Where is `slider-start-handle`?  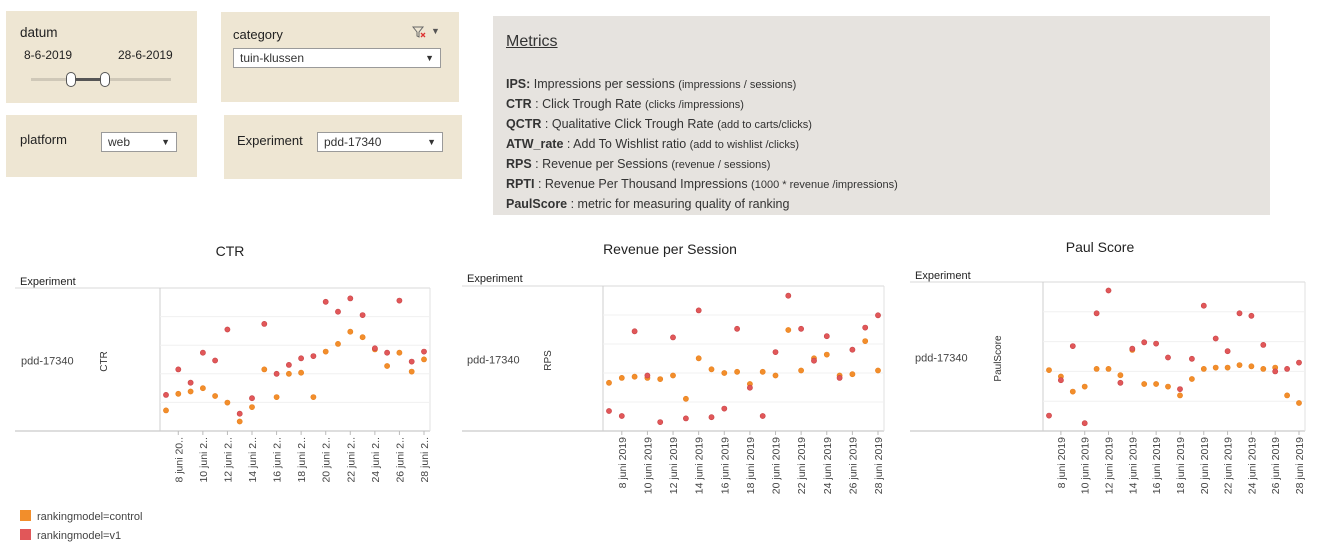
slider-start-handle is located at coordinates (71, 79).